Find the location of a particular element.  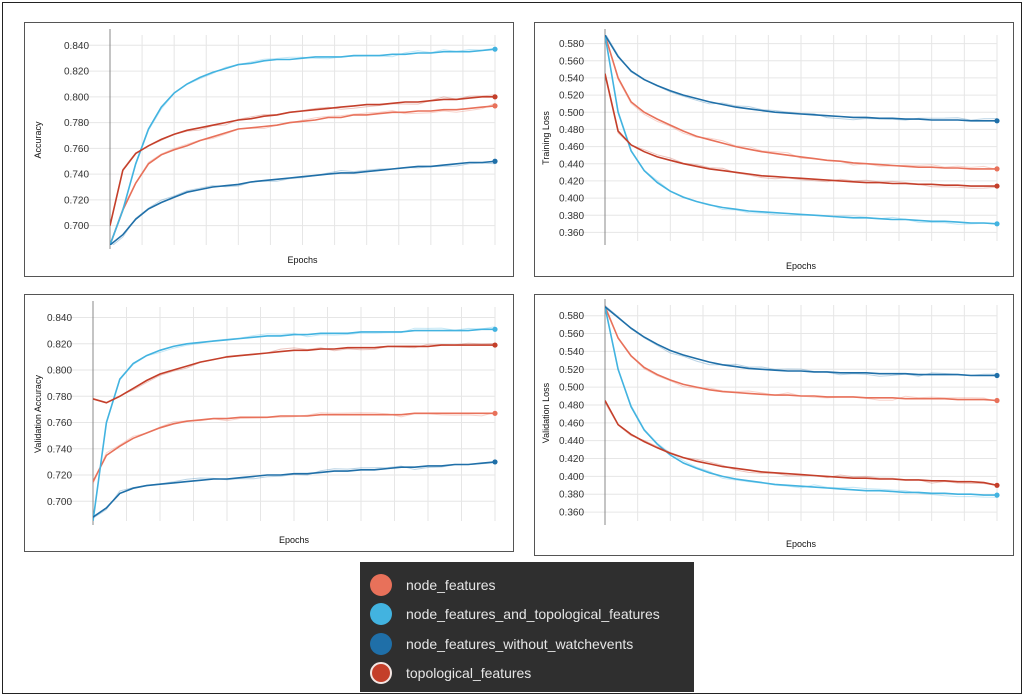

legend-item: topological_features is located at coordinates (532, 674).